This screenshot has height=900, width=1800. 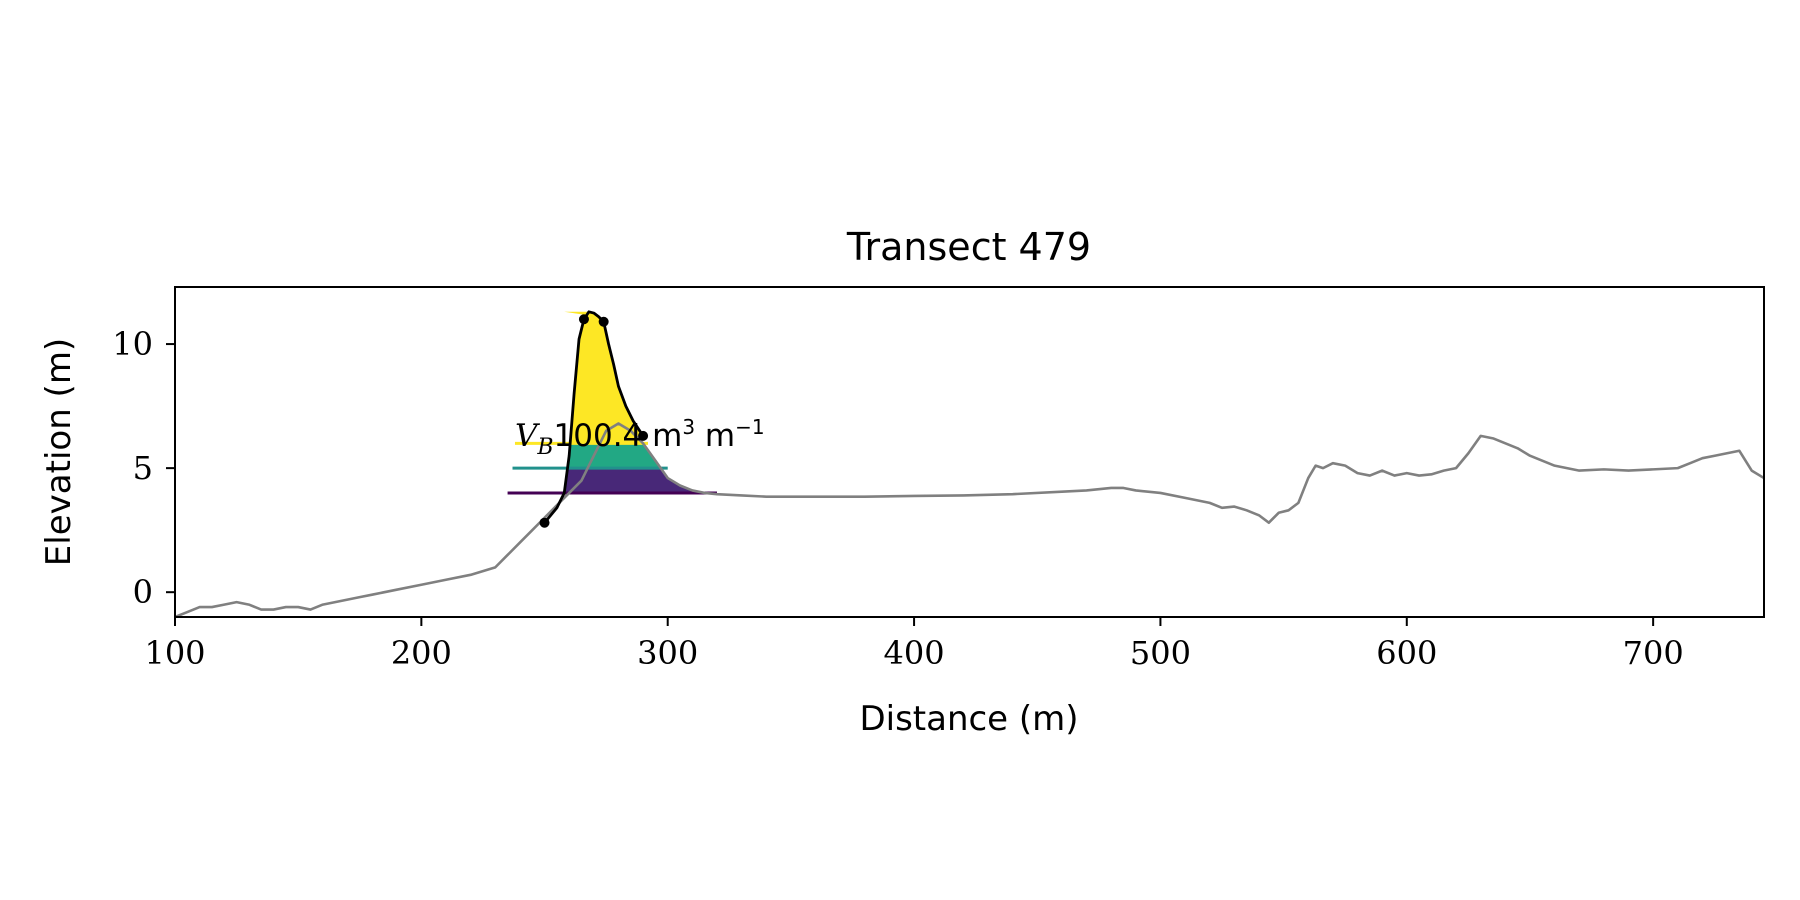 I want to click on annotation-exponent-2: −1, so click(x=749, y=427).